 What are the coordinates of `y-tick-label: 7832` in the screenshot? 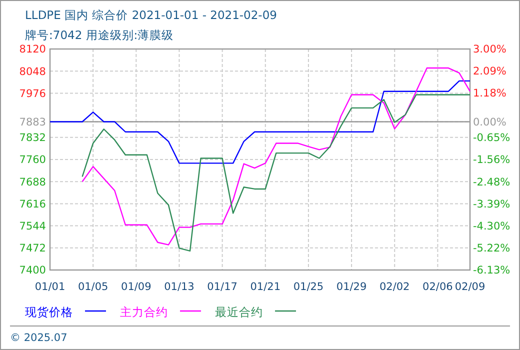 It's located at (32, 138).